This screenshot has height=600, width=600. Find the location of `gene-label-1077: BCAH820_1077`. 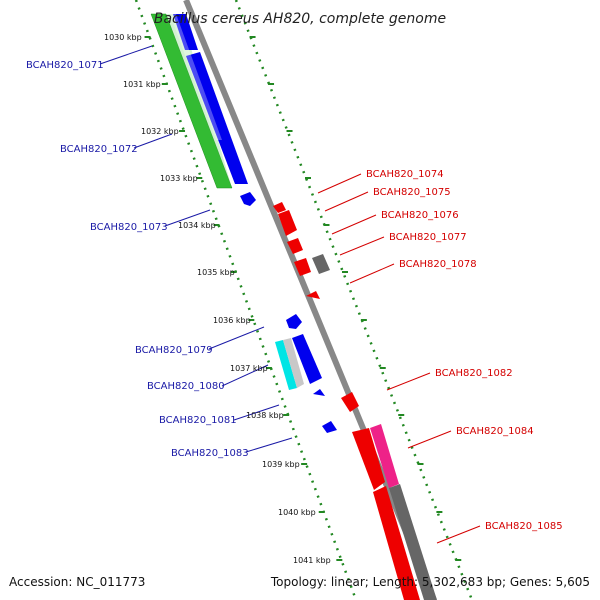

gene-label-1077: BCAH820_1077 is located at coordinates (428, 237).